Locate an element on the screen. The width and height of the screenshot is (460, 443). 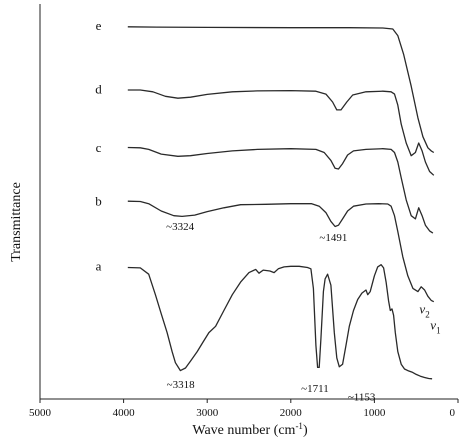
x-tick-label-2000: 2000 is located at coordinates (291, 413).